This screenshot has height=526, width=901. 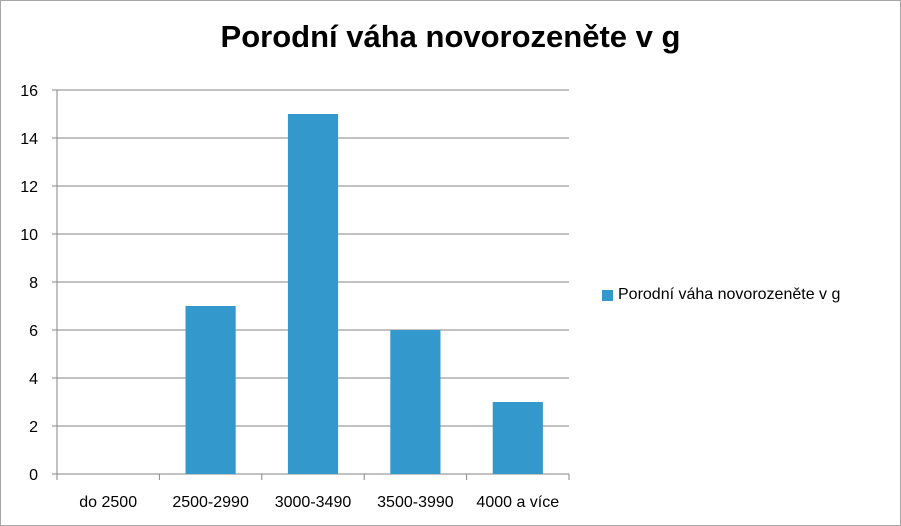 I want to click on legend-swatch, so click(x=607, y=295).